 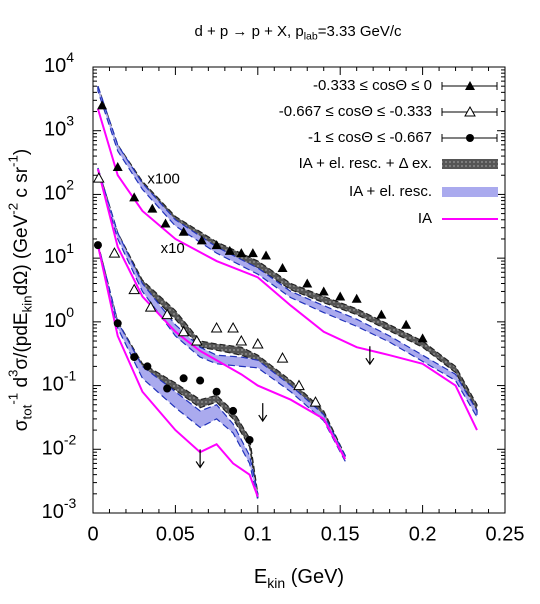 I want to click on x-tick-label: 0.25, so click(x=505, y=534).